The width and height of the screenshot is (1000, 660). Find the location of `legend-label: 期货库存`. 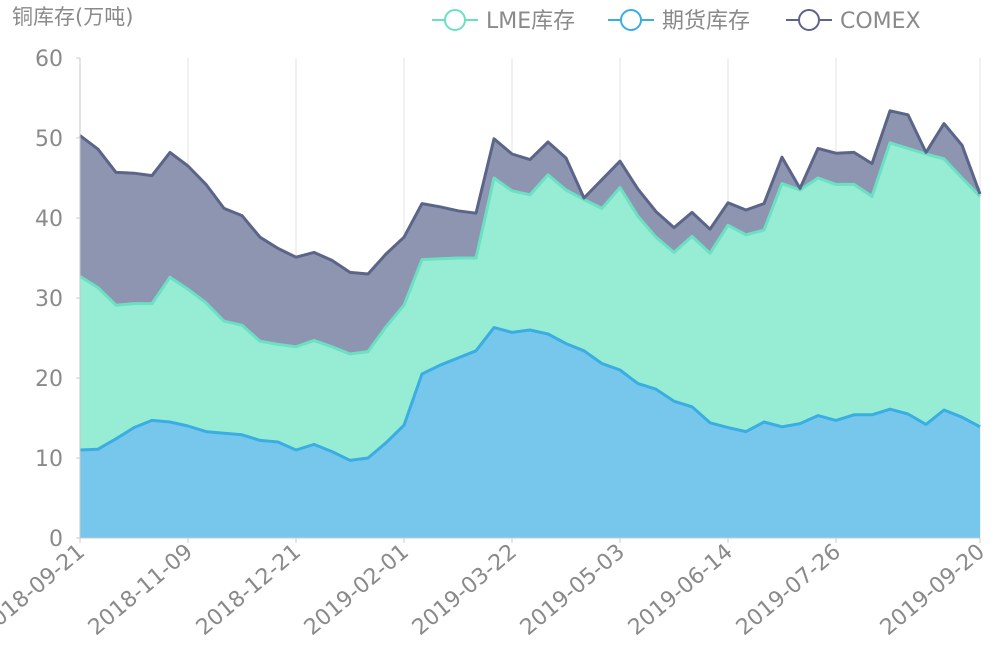

legend-label: 期货库存 is located at coordinates (706, 21).